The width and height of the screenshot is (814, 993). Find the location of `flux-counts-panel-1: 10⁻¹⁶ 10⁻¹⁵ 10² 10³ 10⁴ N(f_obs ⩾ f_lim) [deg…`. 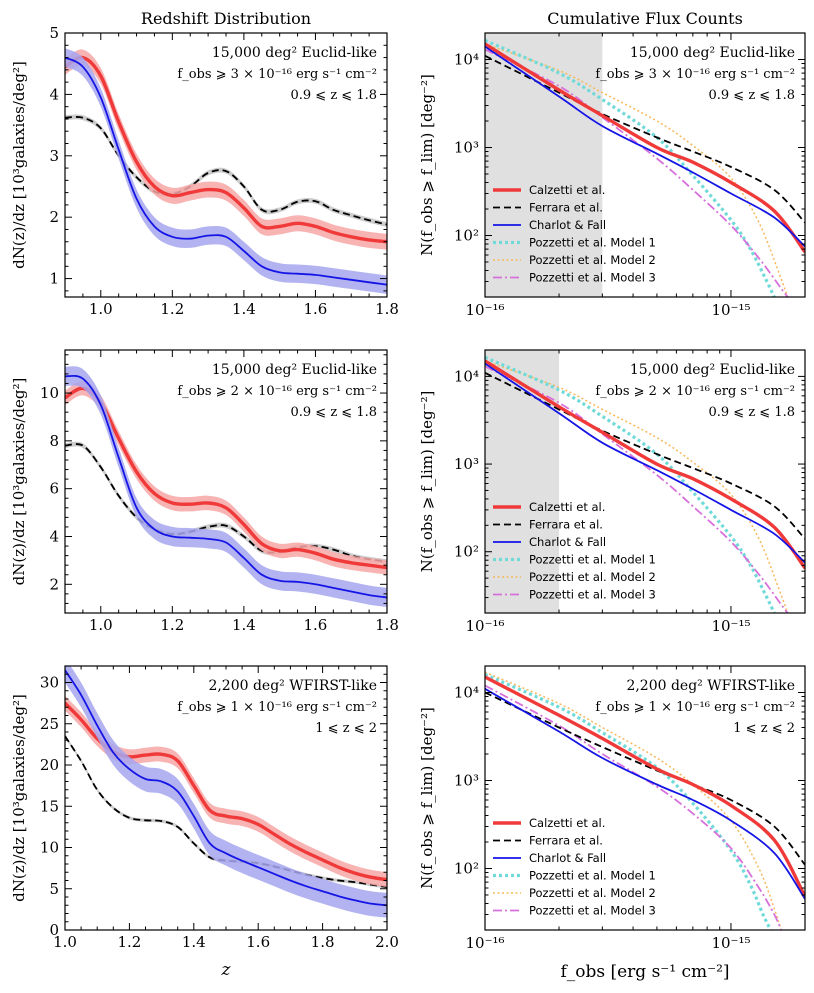

flux-counts-panel-1: 10⁻¹⁶ 10⁻¹⁵ 10² 10³ 10⁴ N(f_obs ⩾ f_lim) [deg… is located at coordinates (612, 175).